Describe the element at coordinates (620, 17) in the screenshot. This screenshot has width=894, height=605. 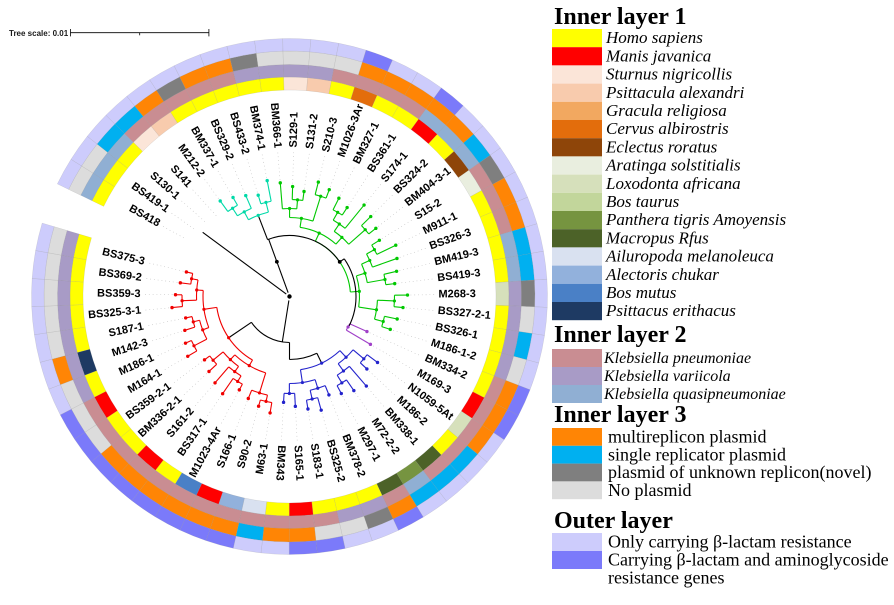
I see `svg-text: Inner layer 1` at that location.